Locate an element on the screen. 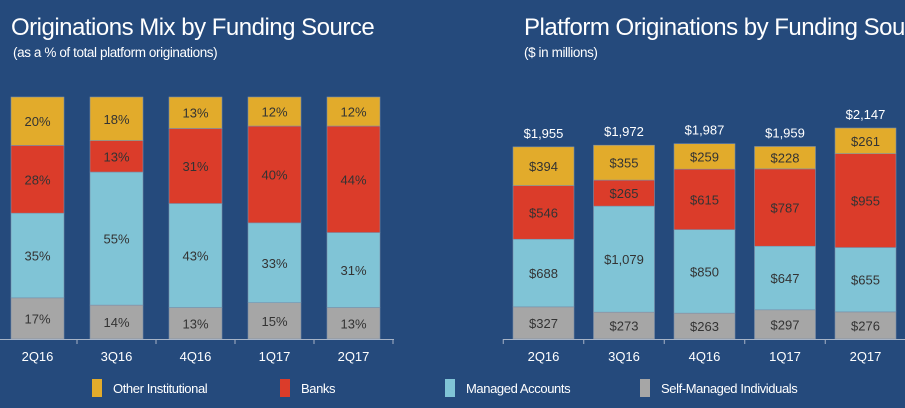 Image resolution: width=905 pixels, height=408 pixels. data-label: 28% is located at coordinates (37, 179).